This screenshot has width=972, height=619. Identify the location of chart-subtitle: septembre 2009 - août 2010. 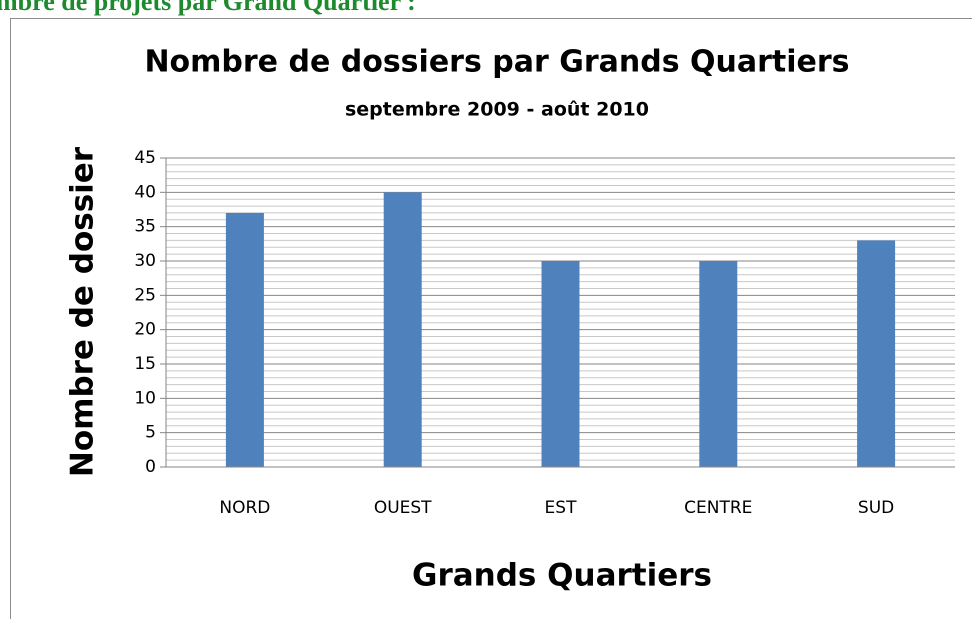
(497, 110).